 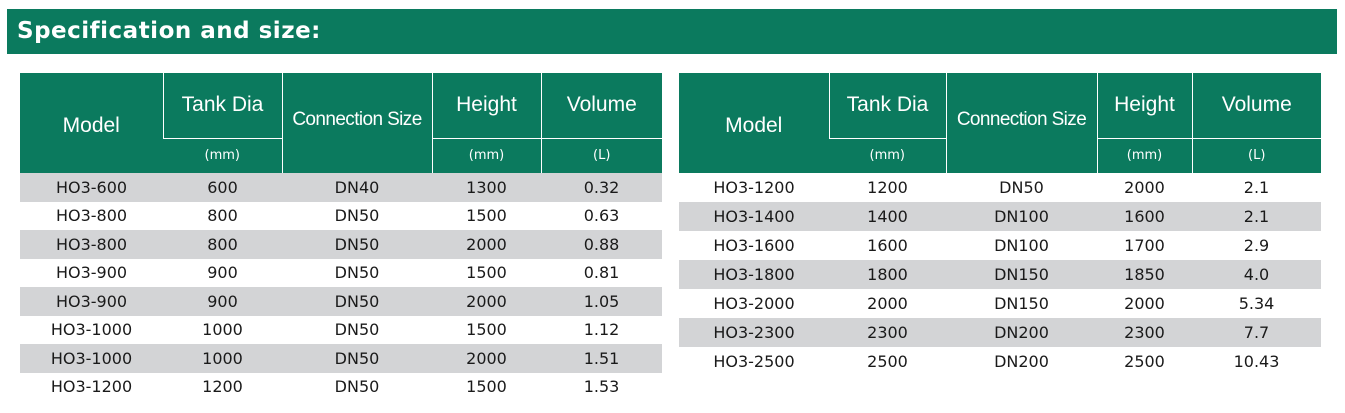 What do you see at coordinates (222, 187) in the screenshot?
I see `tank-dia-cell: 600` at bounding box center [222, 187].